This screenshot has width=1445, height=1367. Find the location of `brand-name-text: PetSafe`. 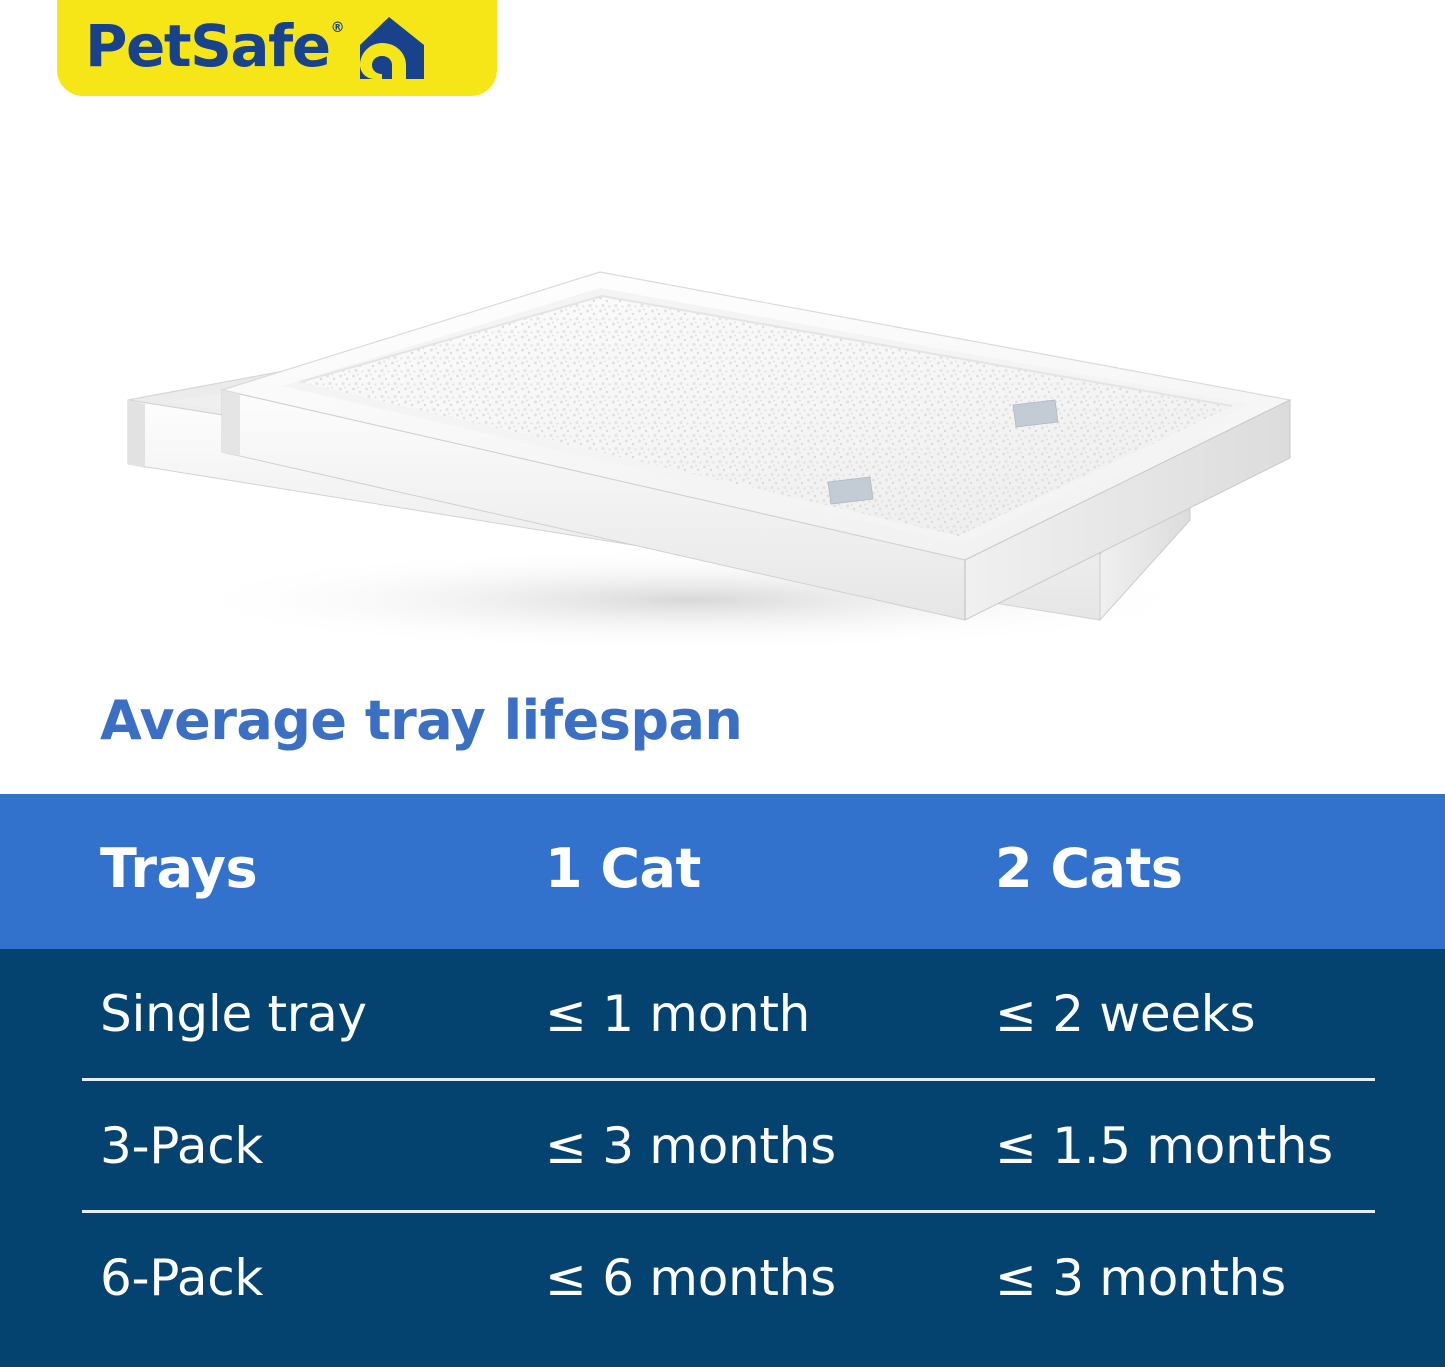

brand-name-text: PetSafe is located at coordinates (208, 46).